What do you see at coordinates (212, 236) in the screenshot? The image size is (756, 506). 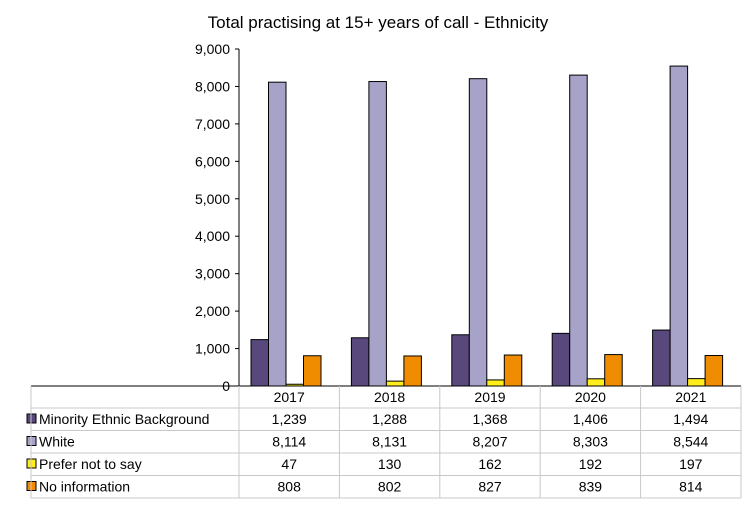 I see `y-tick-label: 4,000` at bounding box center [212, 236].